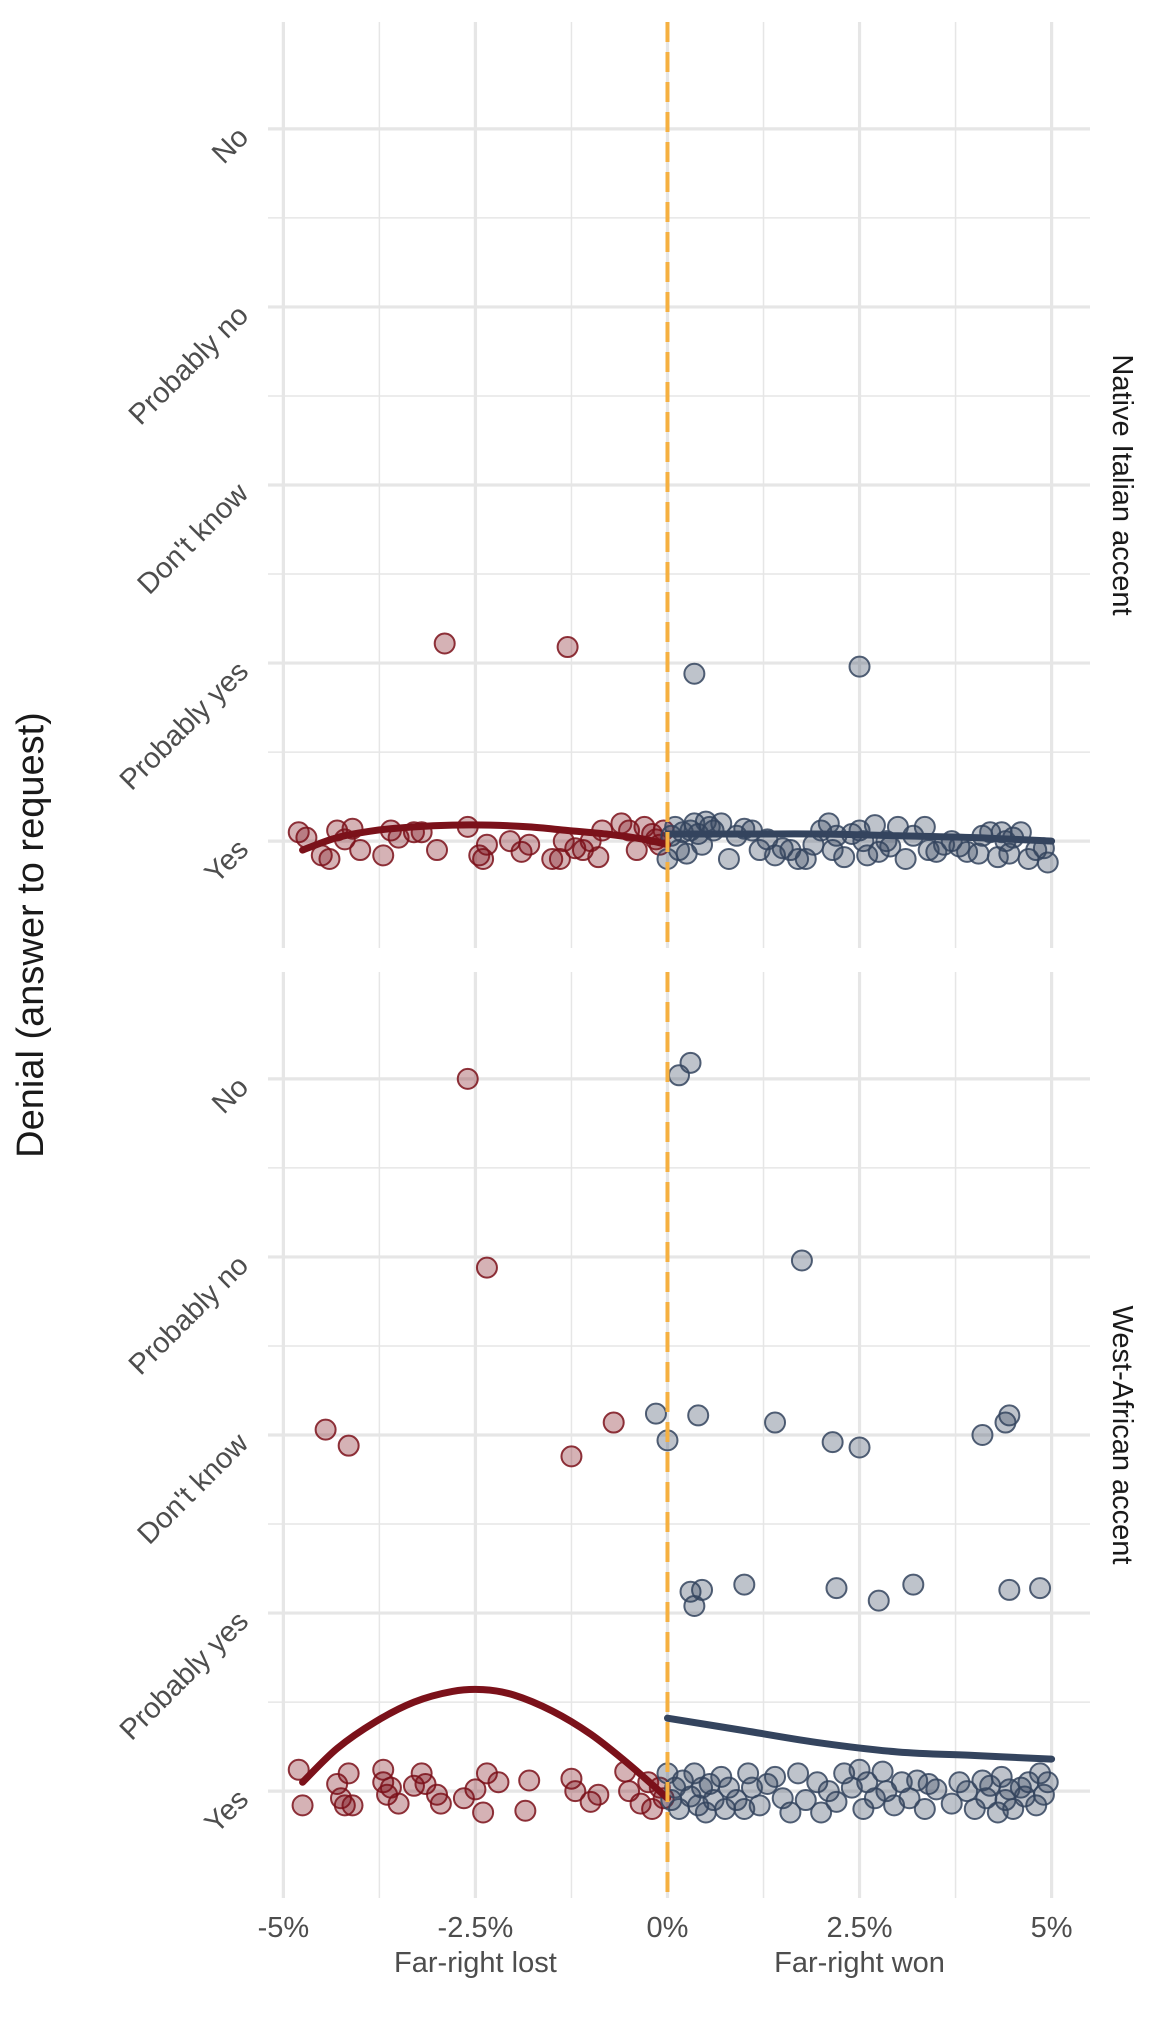 The image size is (1152, 2021). Describe the element at coordinates (1122, 484) in the screenshot. I see `panel-strip-label: Native Italian accent` at that location.